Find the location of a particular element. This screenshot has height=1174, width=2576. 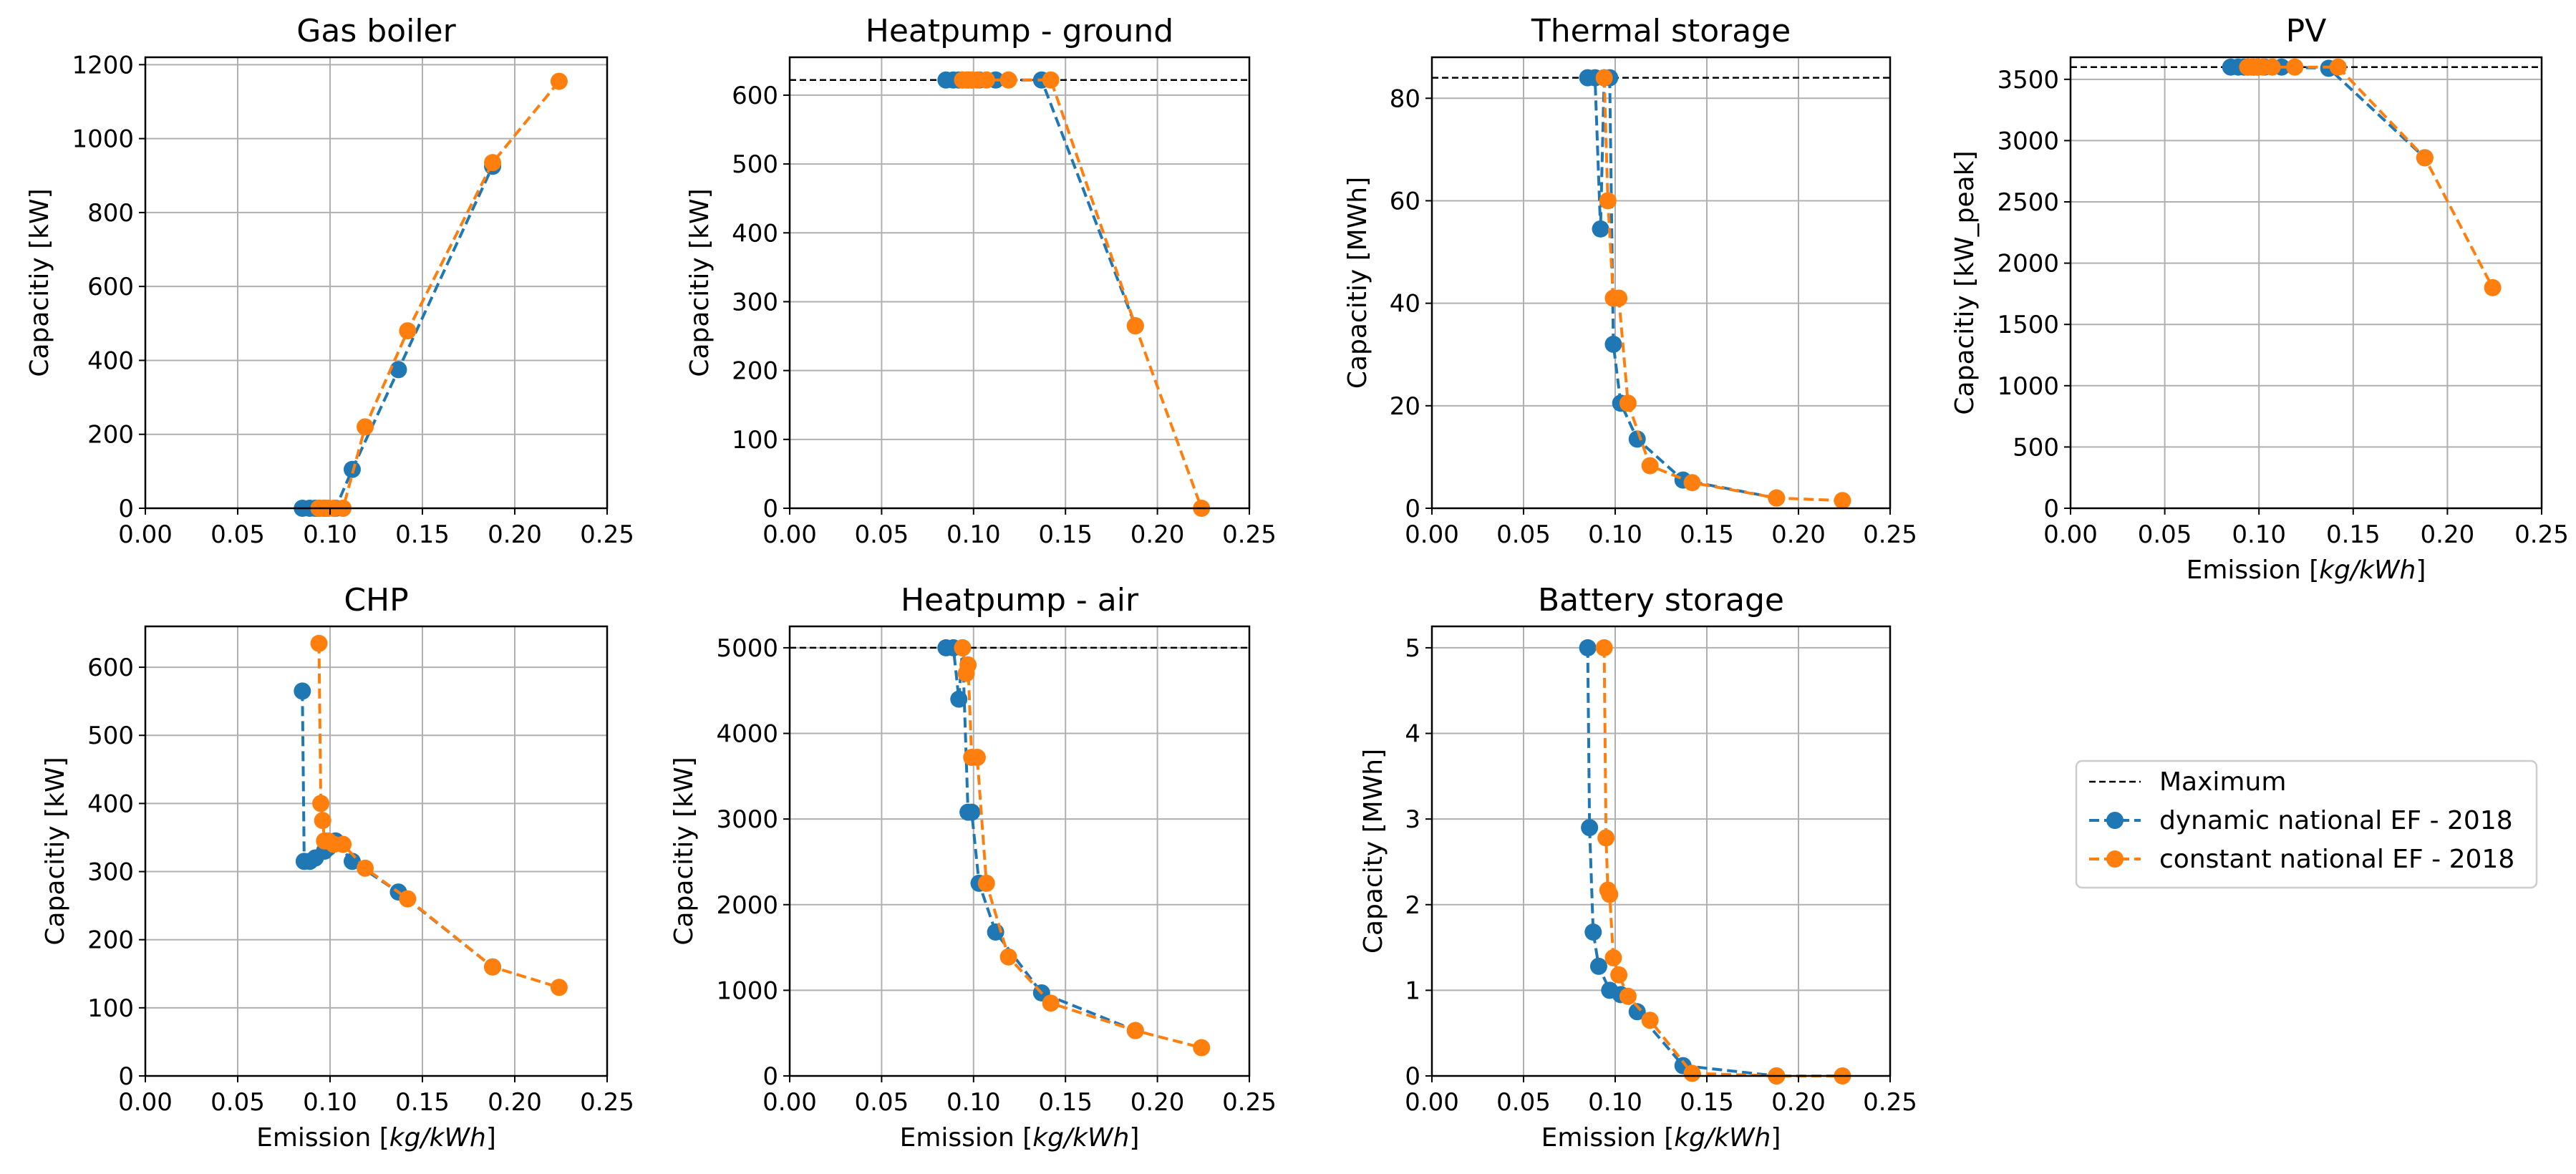

legend-constant-label: constant national EF - 2018 is located at coordinates (2337, 859).